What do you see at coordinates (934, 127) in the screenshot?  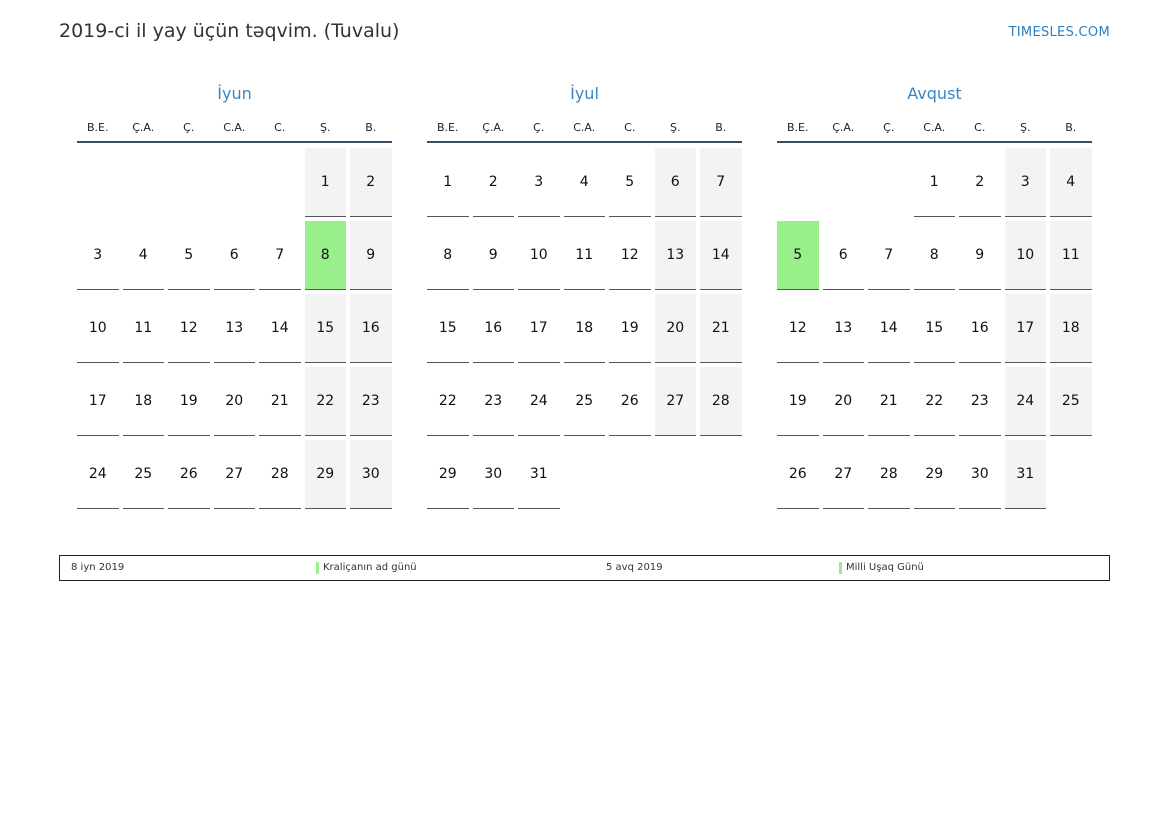 I see `weekday-header-row: B.E. Ç.A. Ç. C.A. C. Ş. B.` at bounding box center [934, 127].